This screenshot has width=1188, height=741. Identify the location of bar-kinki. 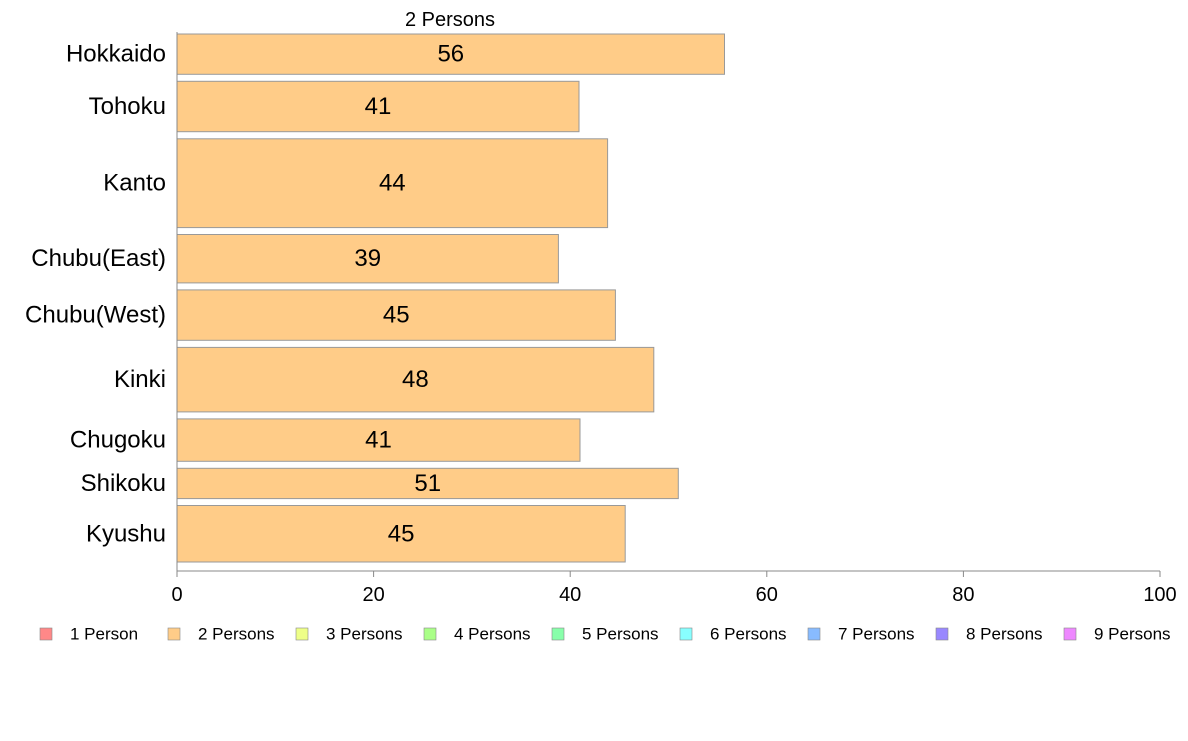
(415, 379).